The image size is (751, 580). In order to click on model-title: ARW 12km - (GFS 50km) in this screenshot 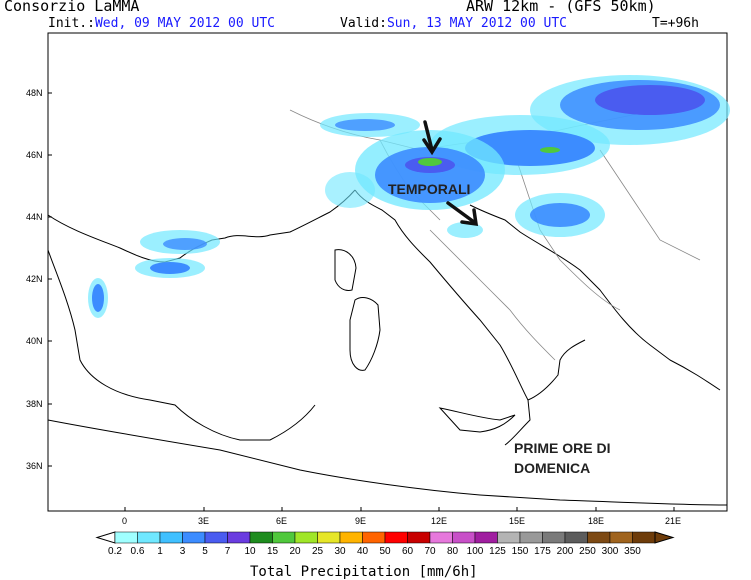, I will do `click(561, 7)`.